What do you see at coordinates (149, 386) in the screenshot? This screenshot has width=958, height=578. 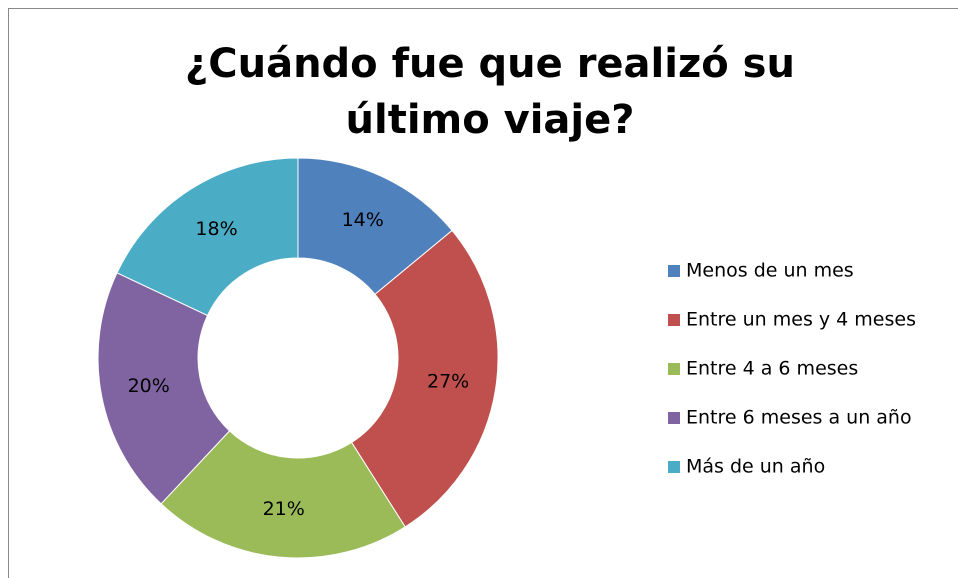 I see `data-label: 20%` at bounding box center [149, 386].